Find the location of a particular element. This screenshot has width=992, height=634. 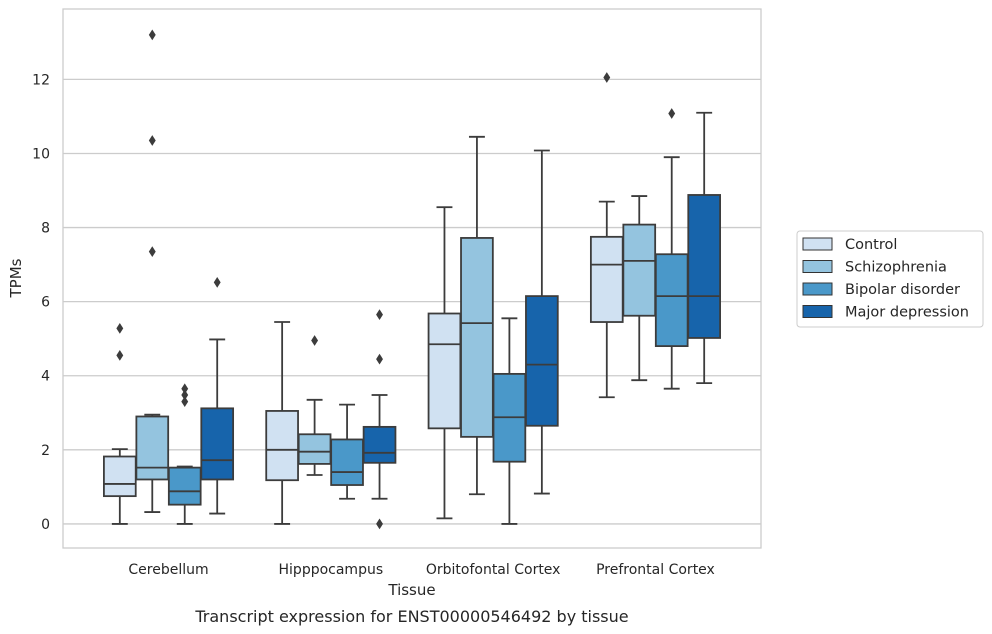

y-tick-label: 8 is located at coordinates (45, 229).